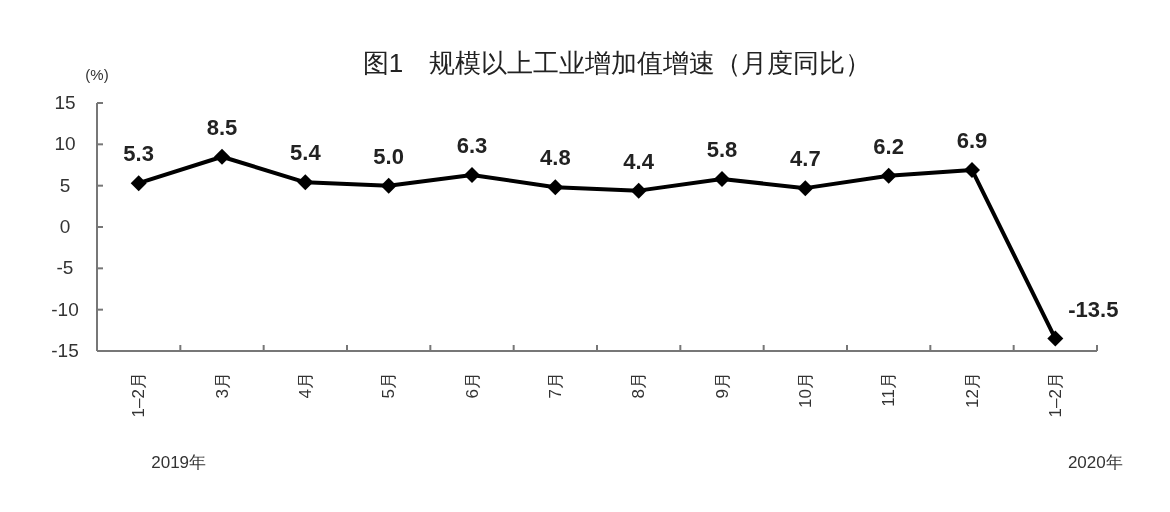 This screenshot has width=1170, height=512. What do you see at coordinates (639, 385) in the screenshot?
I see `x-tick-label: 8月` at bounding box center [639, 385].